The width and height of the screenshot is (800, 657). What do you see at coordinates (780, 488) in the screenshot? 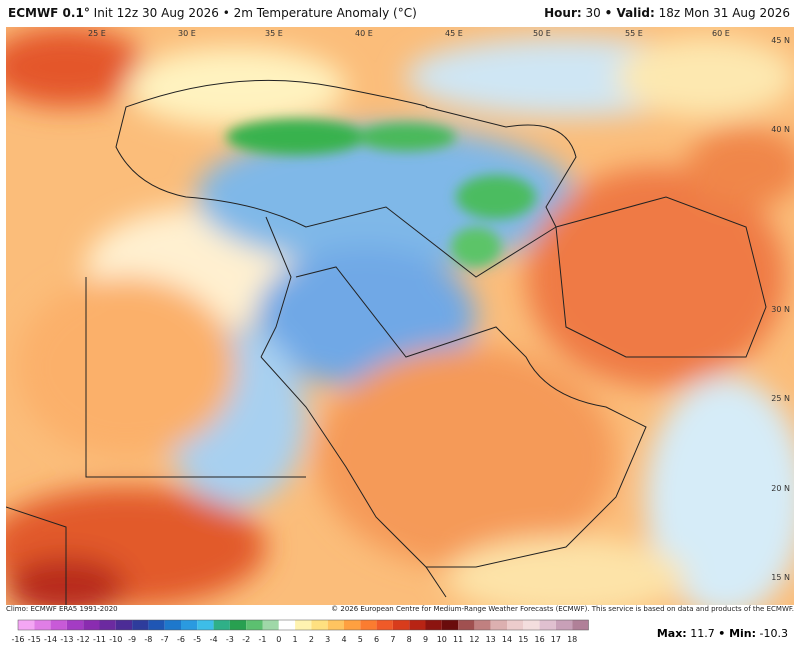
I see `lat-label: 20 N` at bounding box center [780, 488].